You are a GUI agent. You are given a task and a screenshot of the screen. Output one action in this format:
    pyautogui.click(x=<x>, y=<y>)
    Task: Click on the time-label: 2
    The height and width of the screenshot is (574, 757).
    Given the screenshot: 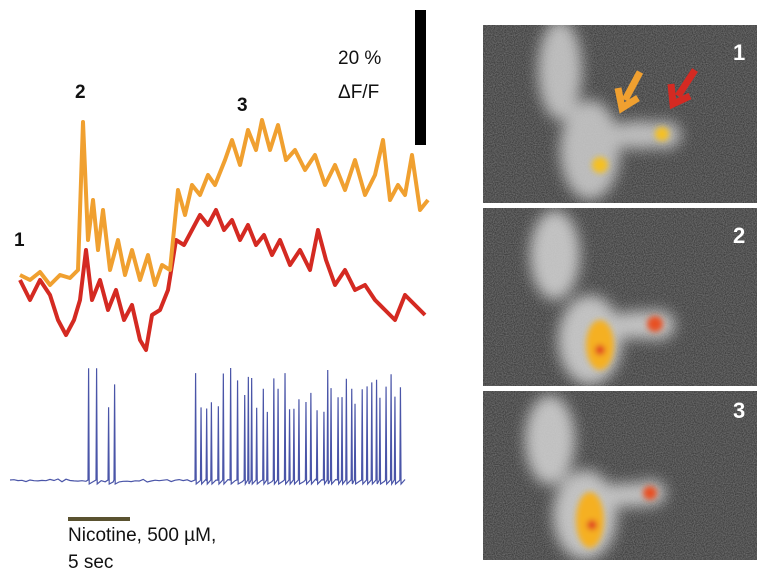 What is the action you would take?
    pyautogui.click(x=80, y=92)
    